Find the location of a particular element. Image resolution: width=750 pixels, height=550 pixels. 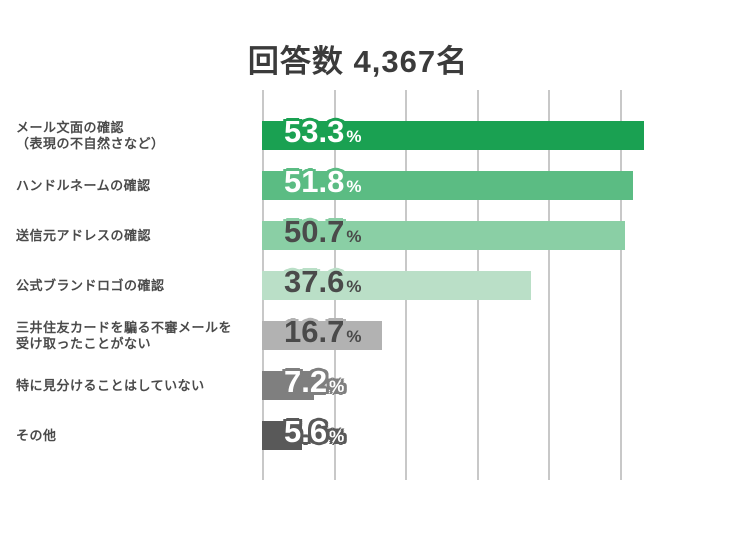

category-label: ハンドルネームの確認 is located at coordinates (136, 186).